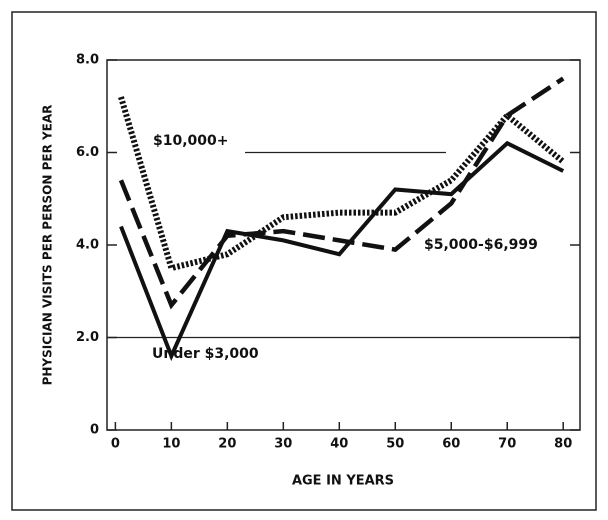 The width and height of the screenshot is (608, 520). I want to click on x-tick-label: 60, so click(451, 444).